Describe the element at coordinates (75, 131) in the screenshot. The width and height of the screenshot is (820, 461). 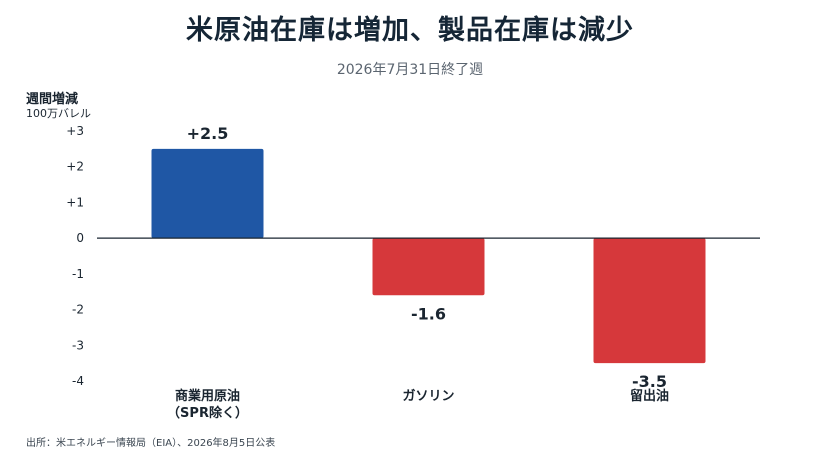
I see `y-tick-label: +3` at that location.